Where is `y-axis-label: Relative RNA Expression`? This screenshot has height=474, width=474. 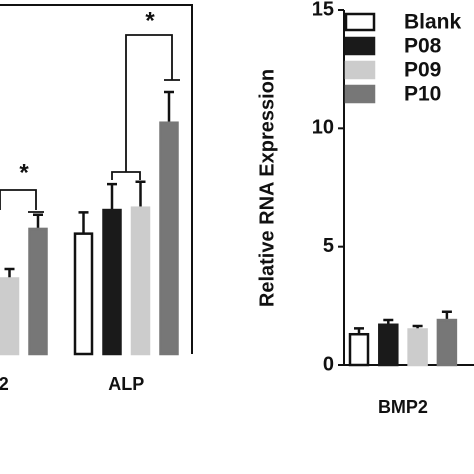
y-axis-label: Relative RNA Expression is located at coordinates (267, 188).